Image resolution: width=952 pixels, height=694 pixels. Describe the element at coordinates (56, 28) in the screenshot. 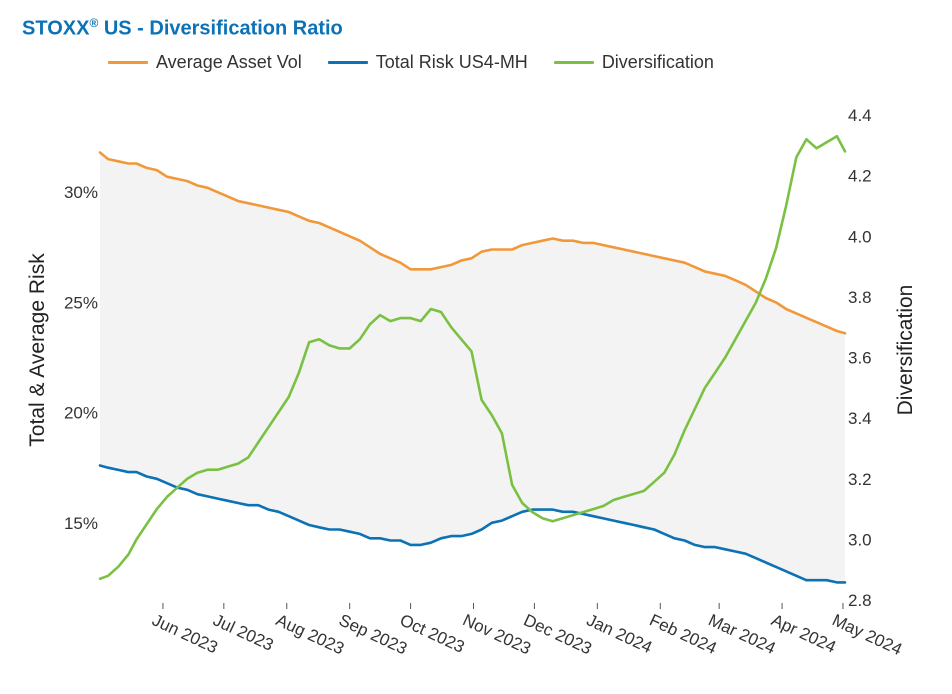

I see `title-brand: STOXX` at that location.